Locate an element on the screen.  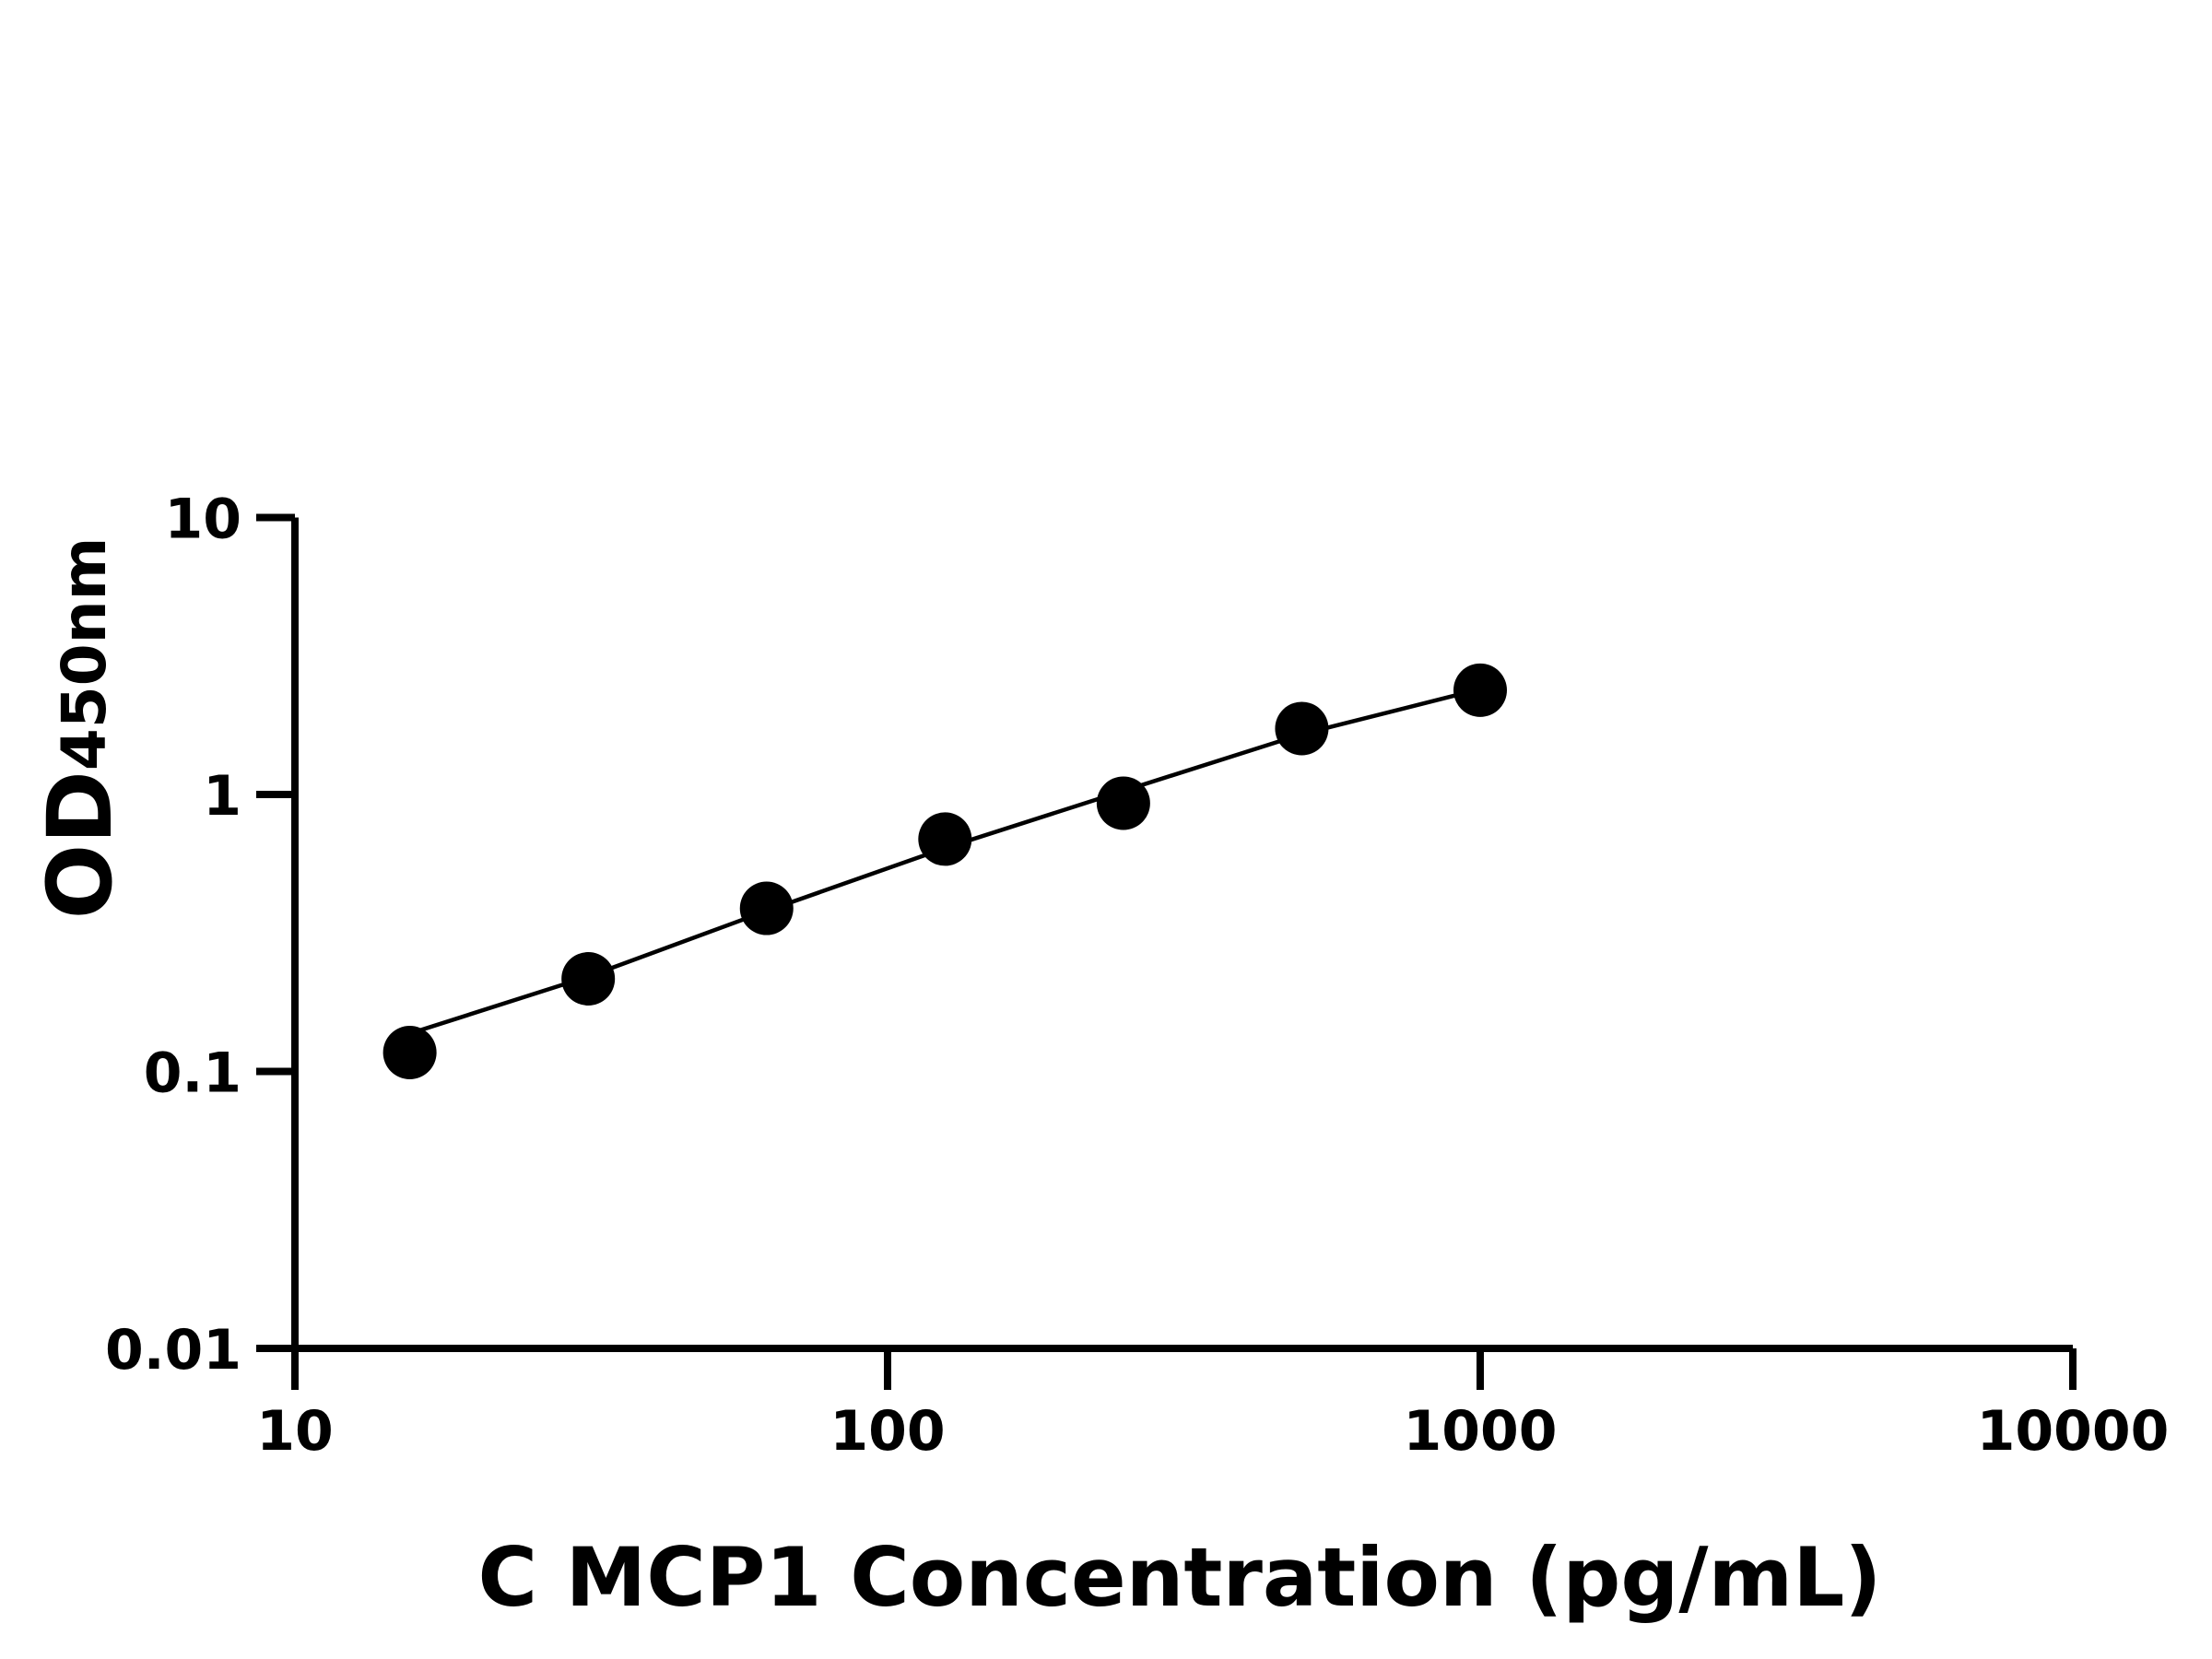
y-axis-label-main: OD is located at coordinates (80, 845).